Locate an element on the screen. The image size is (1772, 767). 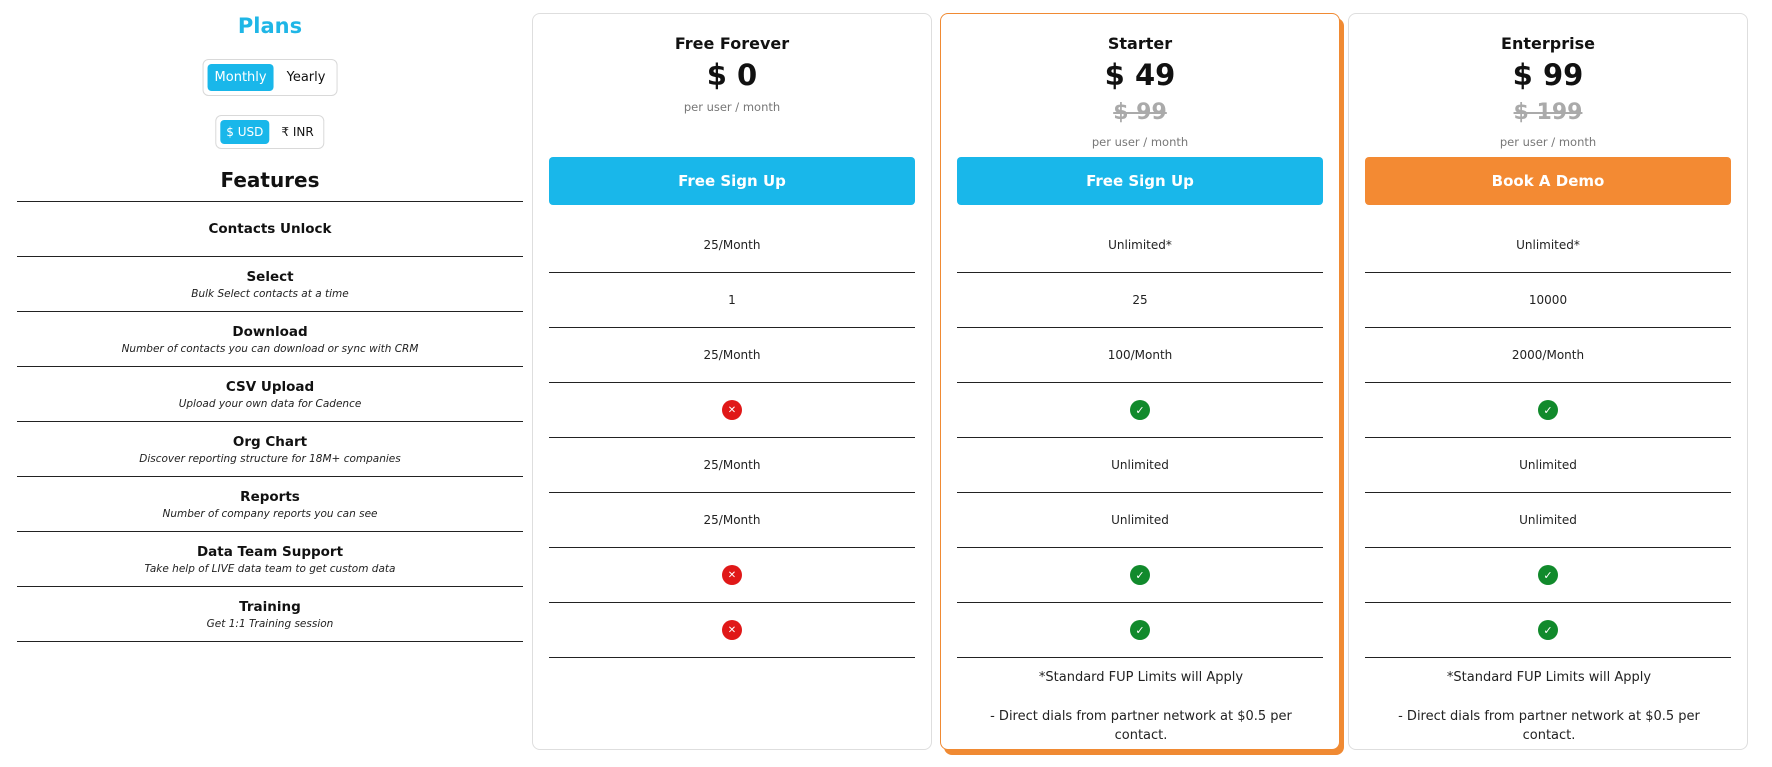
feature-name: CSV Upload is located at coordinates (270, 386).